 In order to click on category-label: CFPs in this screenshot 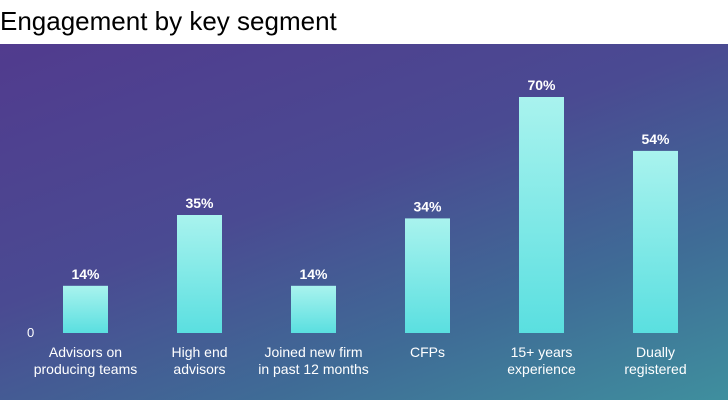, I will do `click(427, 352)`.